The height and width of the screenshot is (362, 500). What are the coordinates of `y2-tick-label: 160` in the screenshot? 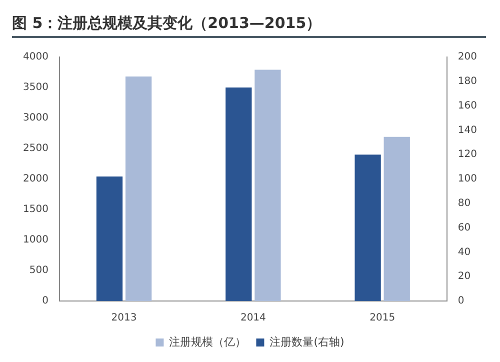 It's located at (468, 106).